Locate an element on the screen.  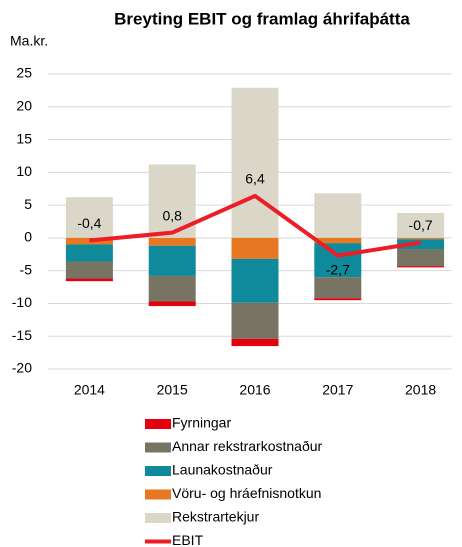
chart-title: Breyting EBIT og framlag áhrifaþátta is located at coordinates (262, 18).